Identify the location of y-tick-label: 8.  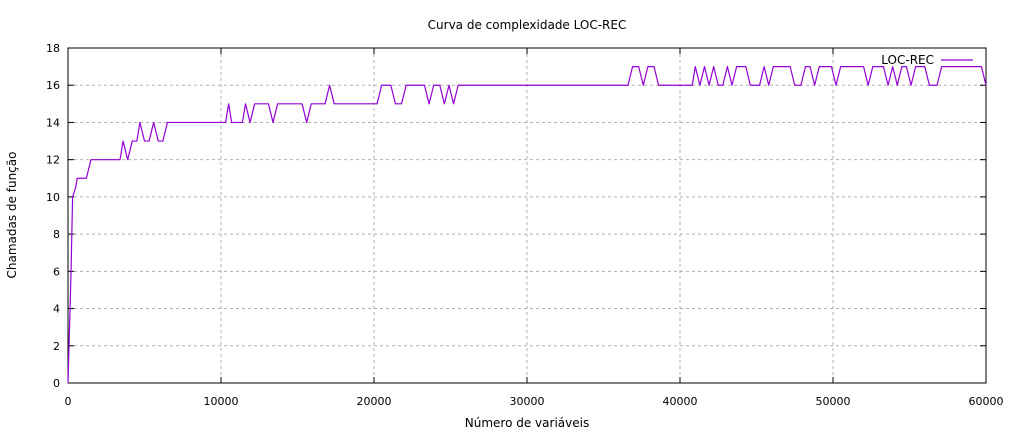
(56, 234).